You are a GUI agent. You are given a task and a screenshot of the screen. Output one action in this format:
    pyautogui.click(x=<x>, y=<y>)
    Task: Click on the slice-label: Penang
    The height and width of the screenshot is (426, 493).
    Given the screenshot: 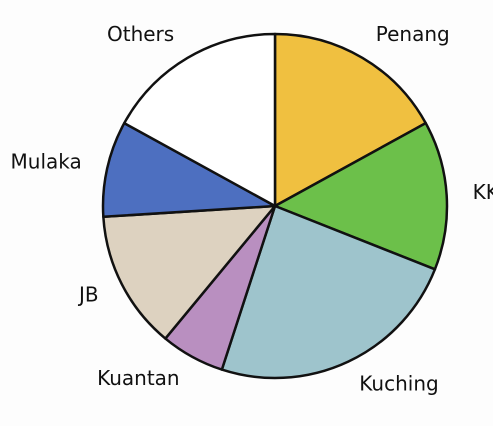 What is the action you would take?
    pyautogui.click(x=413, y=34)
    